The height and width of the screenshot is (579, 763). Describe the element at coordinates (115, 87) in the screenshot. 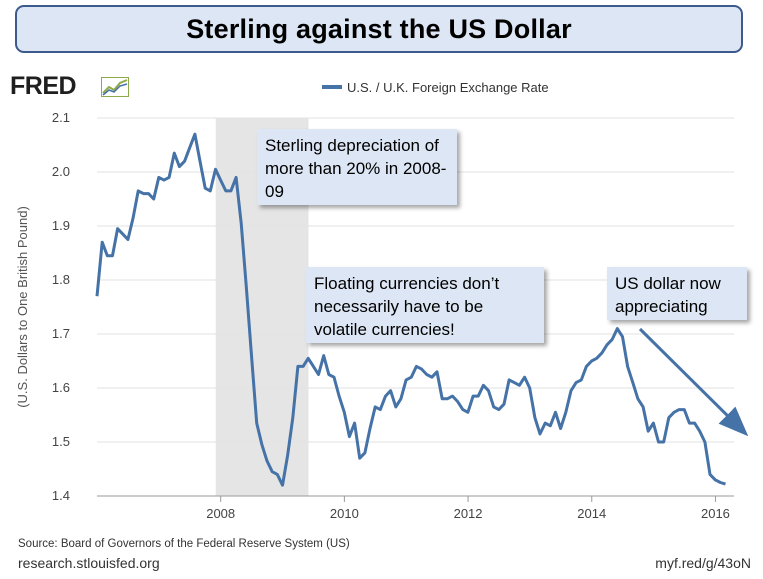

I see `trend-line-icon` at that location.